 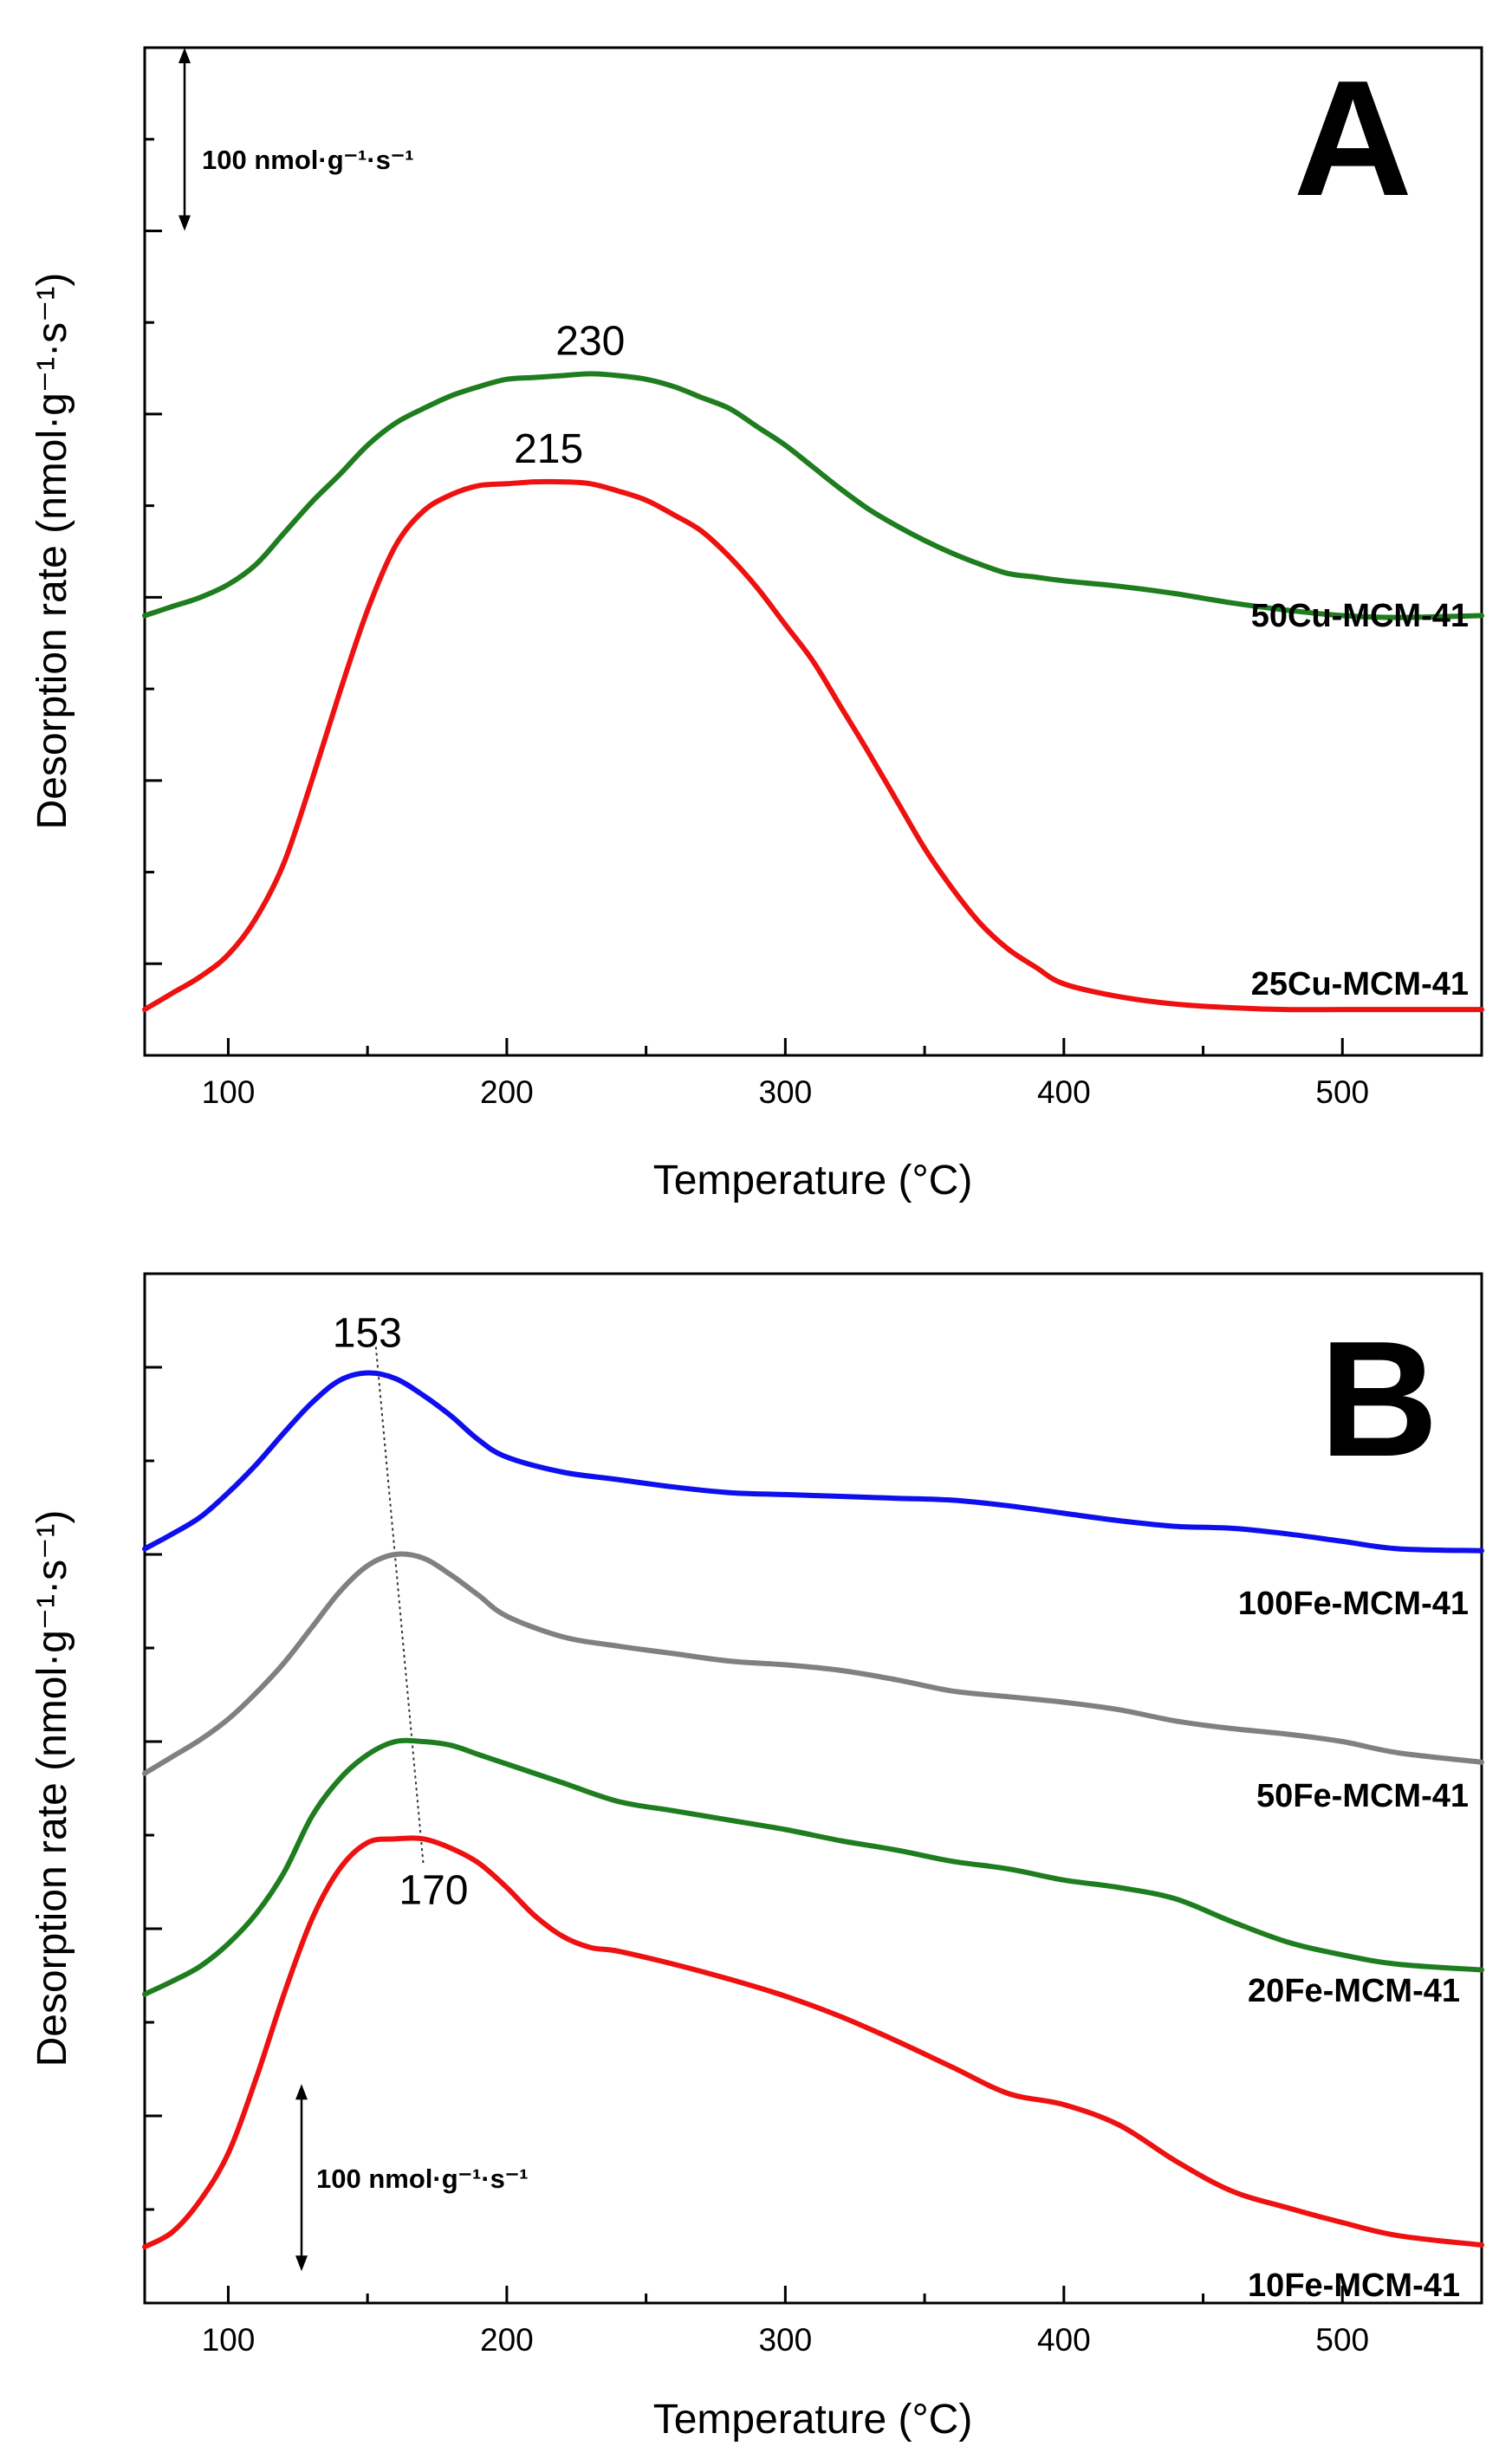 I want to click on peak-label: 215, so click(x=548, y=449).